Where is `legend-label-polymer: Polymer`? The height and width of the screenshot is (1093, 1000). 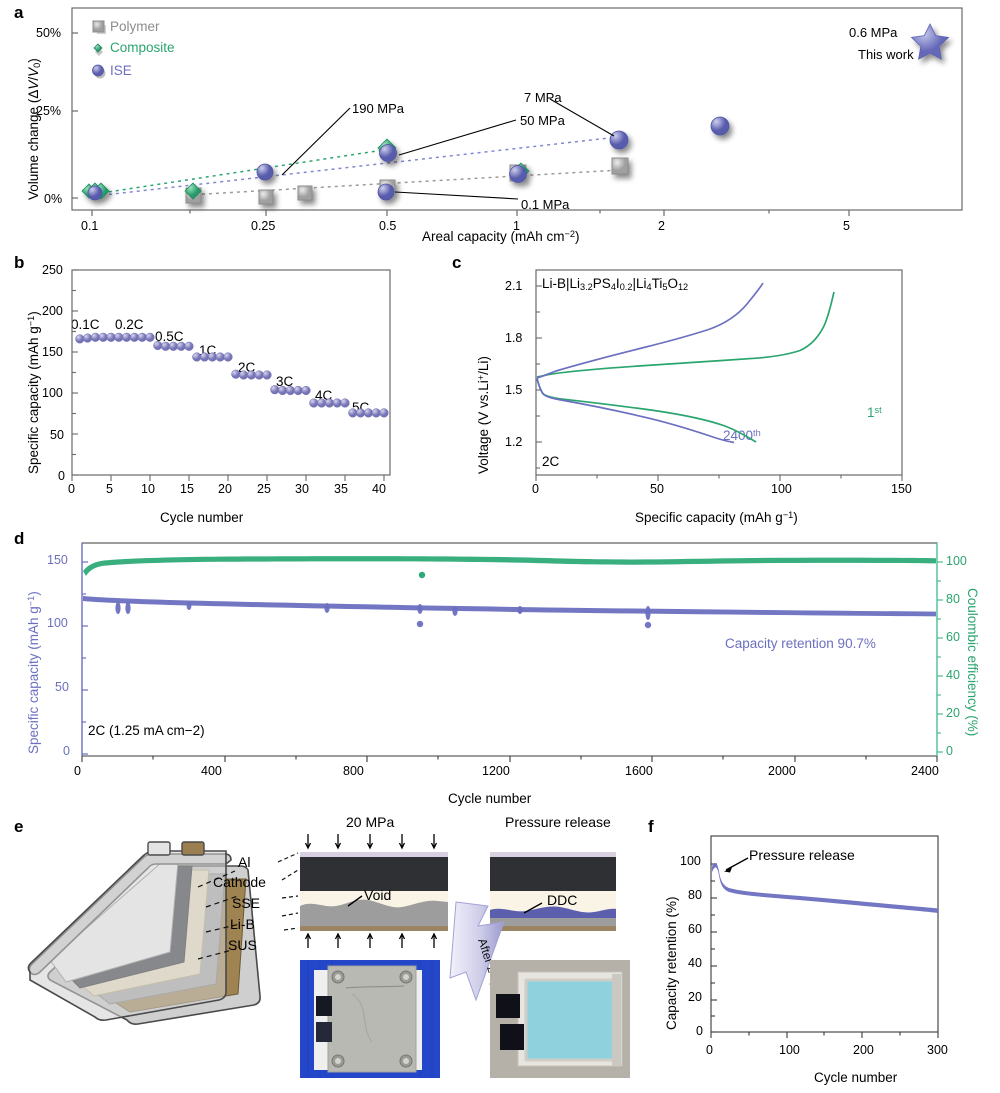 legend-label-polymer: Polymer is located at coordinates (135, 26).